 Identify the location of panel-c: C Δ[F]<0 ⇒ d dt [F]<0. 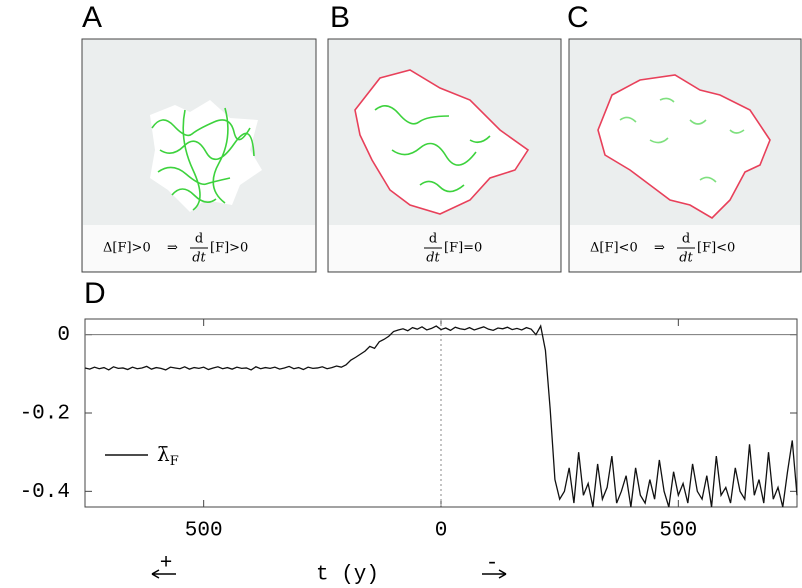
(684, 137).